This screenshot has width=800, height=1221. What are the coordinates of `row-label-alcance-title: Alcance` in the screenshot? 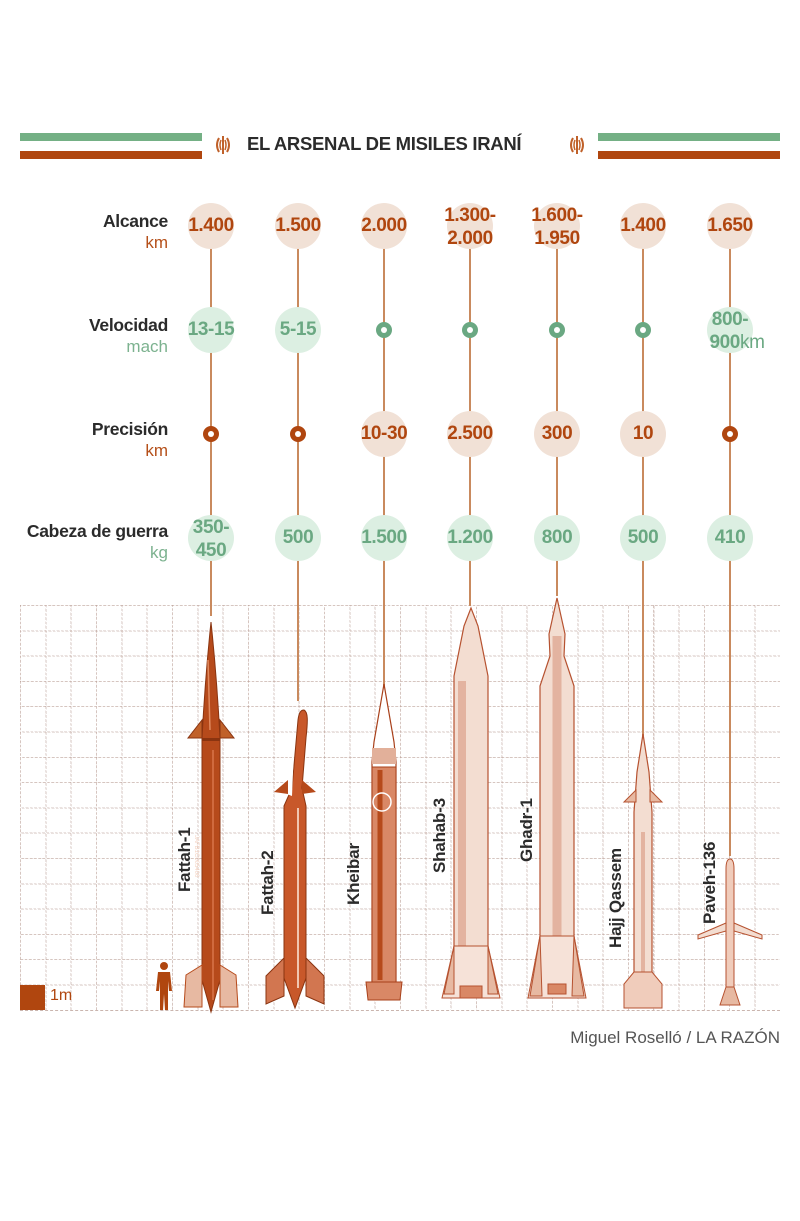 It's located at (135, 221).